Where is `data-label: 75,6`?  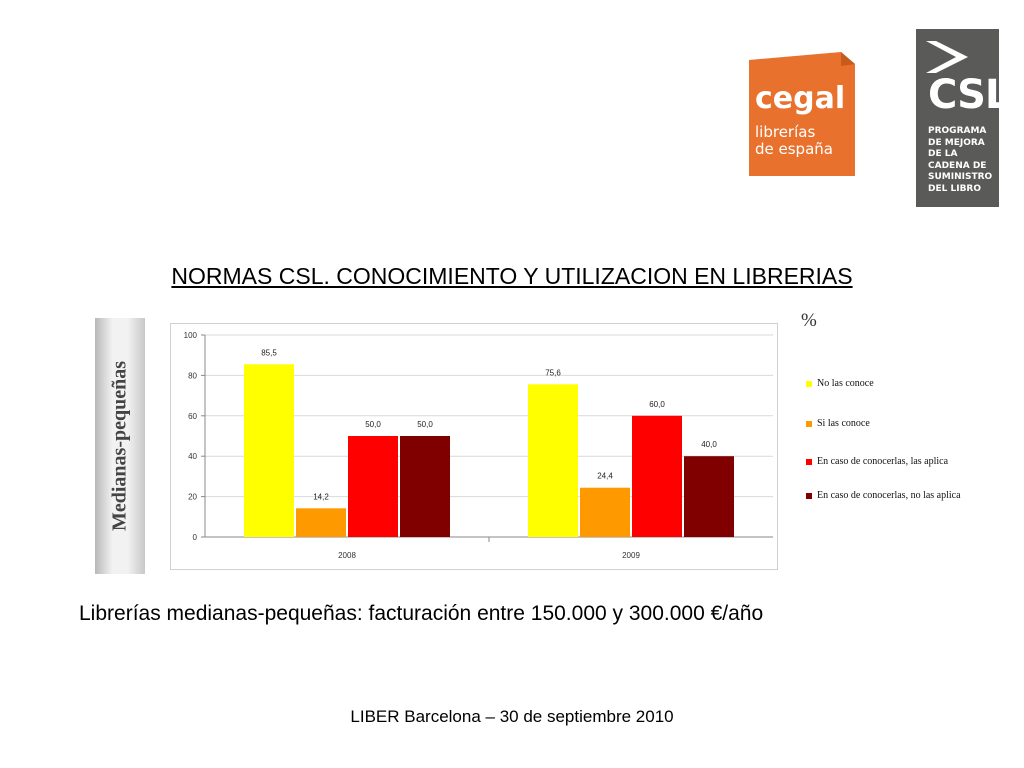
data-label: 75,6 is located at coordinates (553, 372).